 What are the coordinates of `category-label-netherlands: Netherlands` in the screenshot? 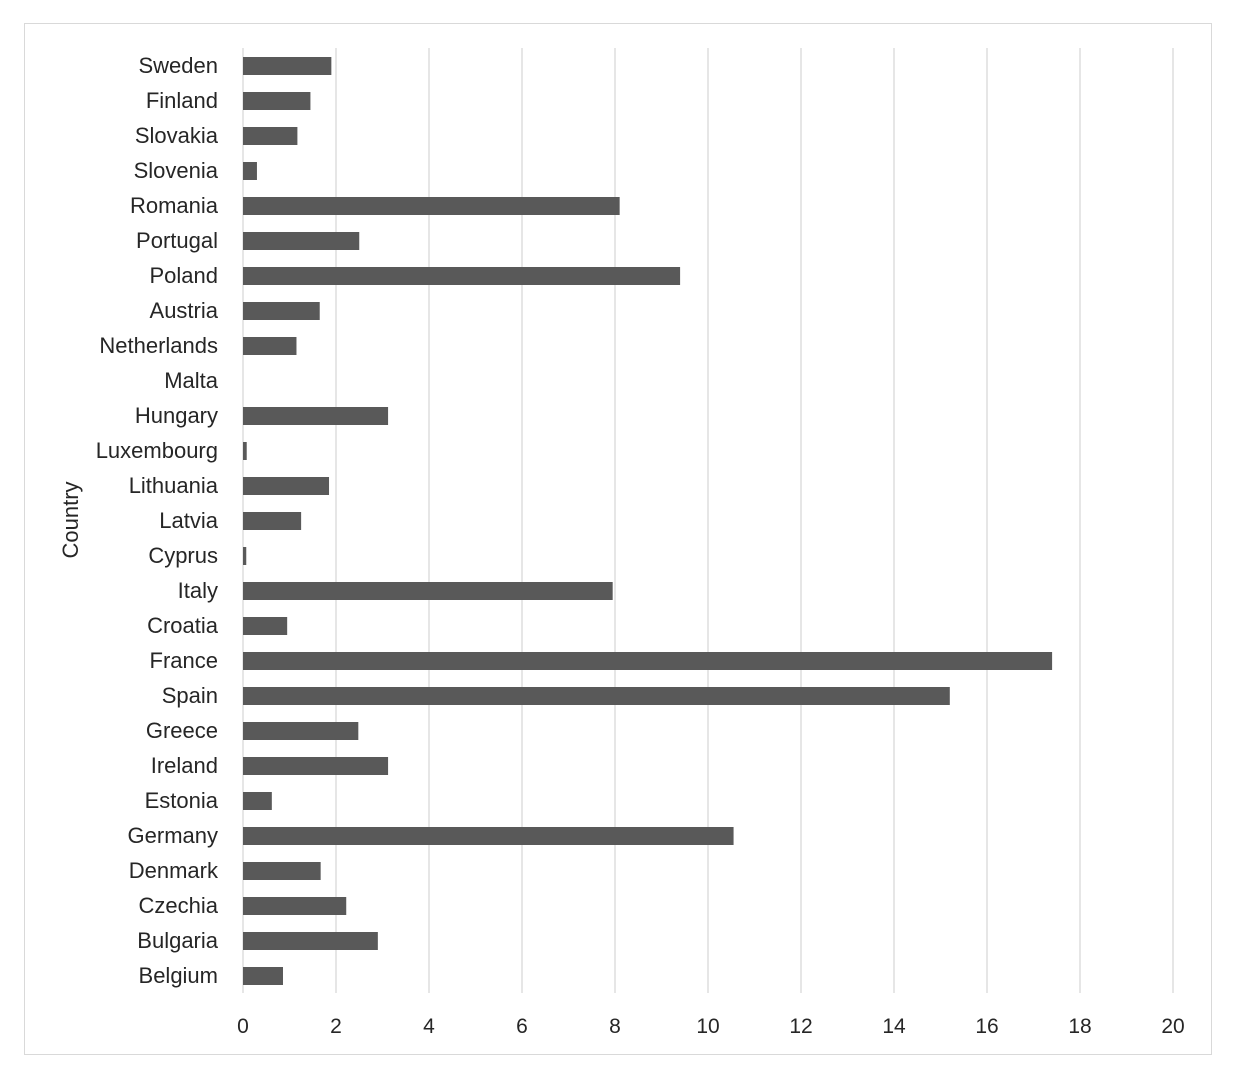 It's located at (158, 345).